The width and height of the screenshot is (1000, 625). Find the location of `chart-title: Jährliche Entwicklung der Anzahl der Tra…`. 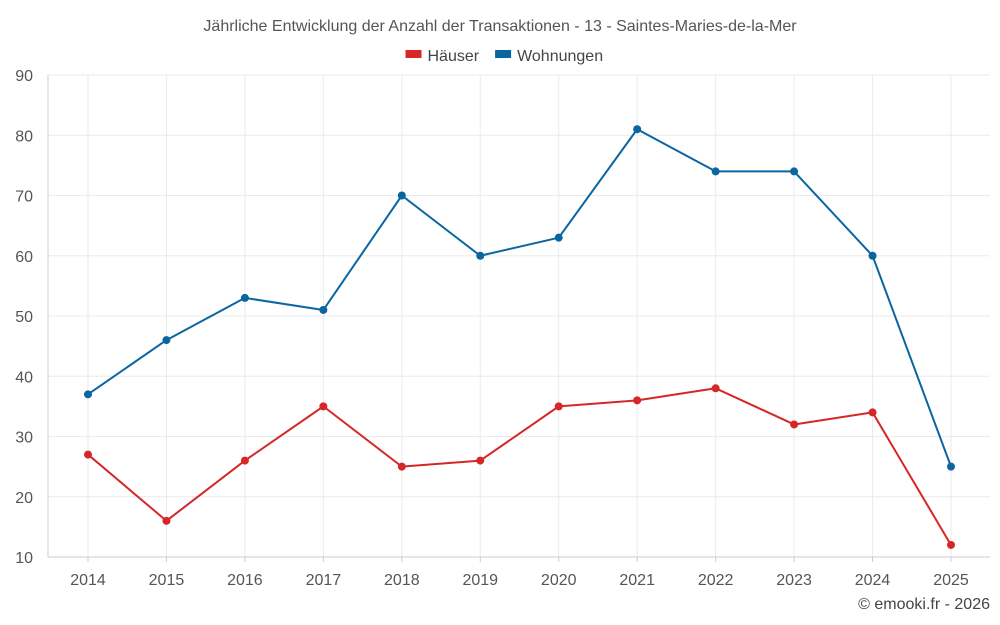

chart-title: Jährliche Entwicklung der Anzahl der Tra… is located at coordinates (500, 26).